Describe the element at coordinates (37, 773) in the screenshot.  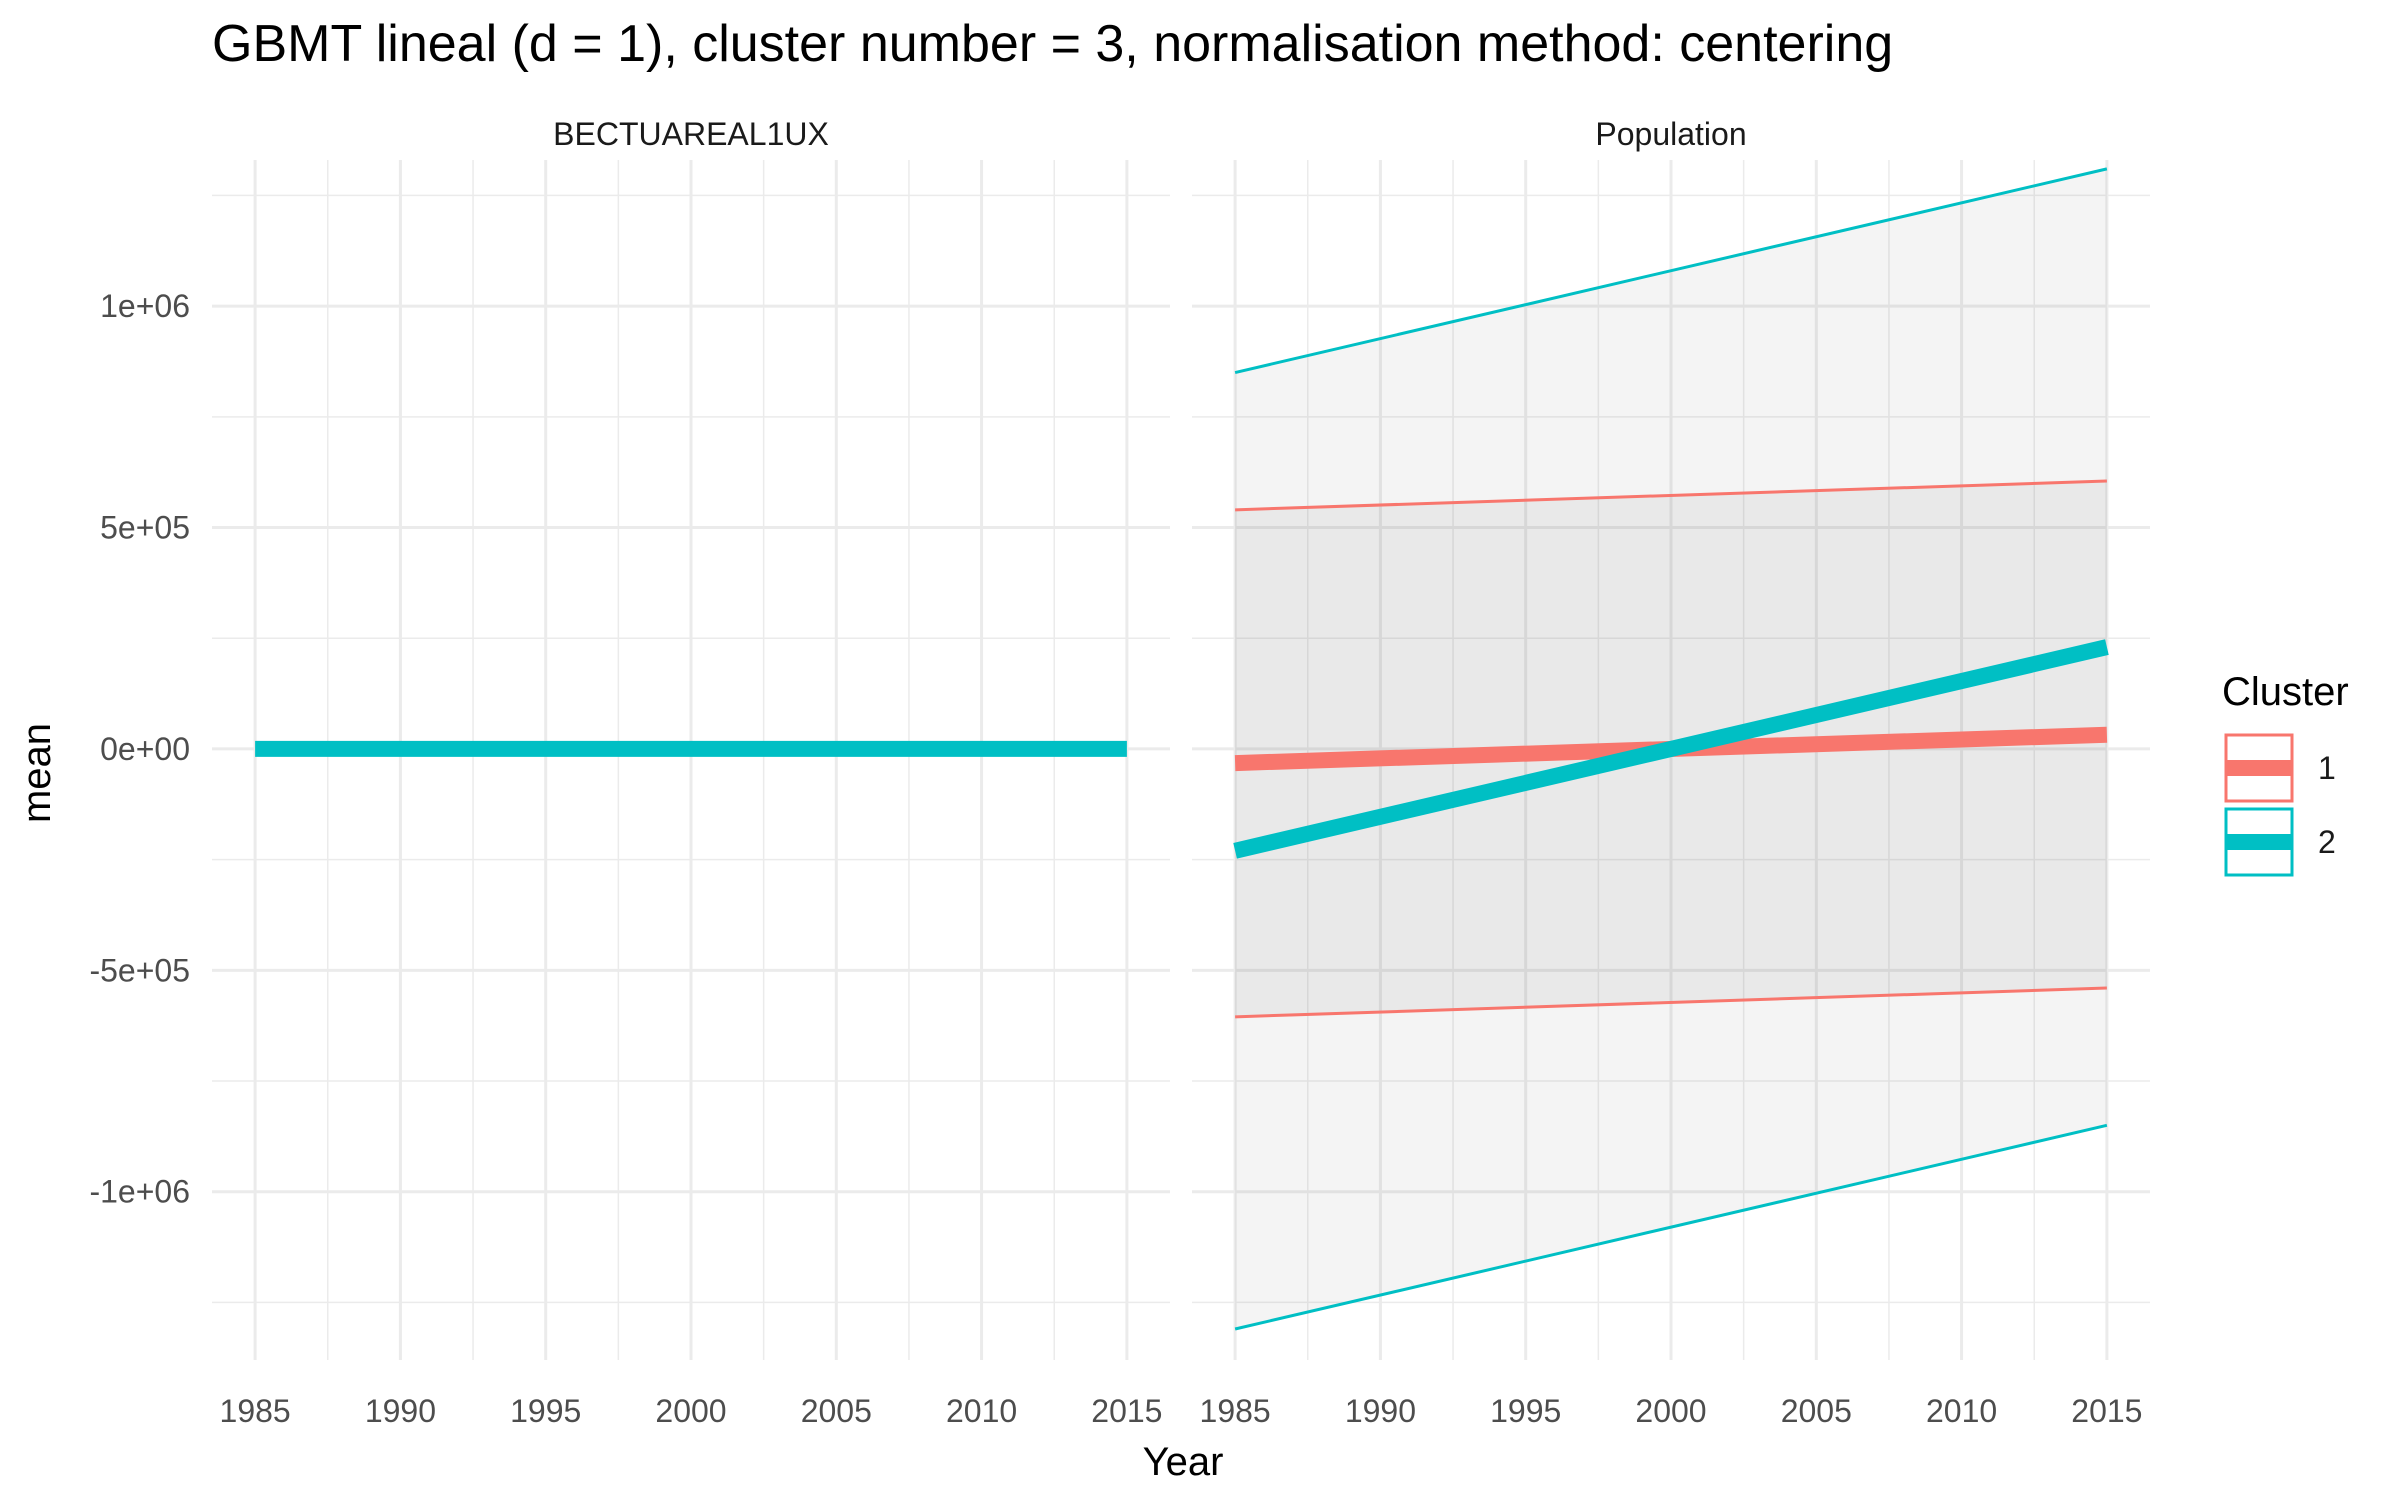
I see `y-axis-title: mean` at that location.